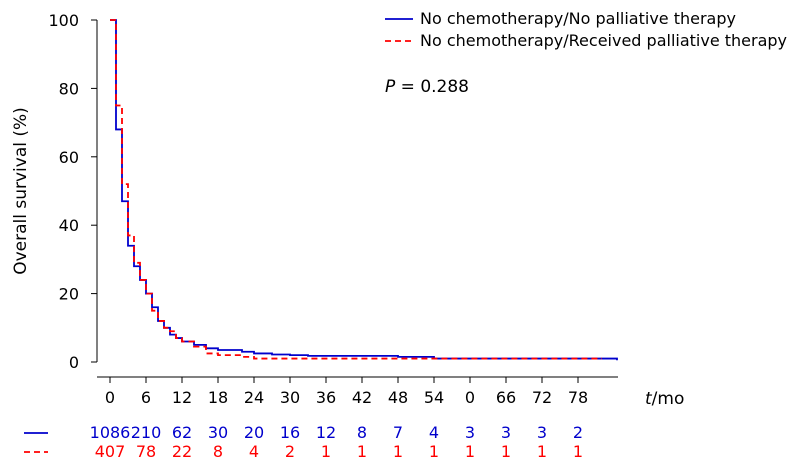 This screenshot has height=463, width=794. Describe the element at coordinates (69, 225) in the screenshot. I see `y-tick-label: 40` at that location.